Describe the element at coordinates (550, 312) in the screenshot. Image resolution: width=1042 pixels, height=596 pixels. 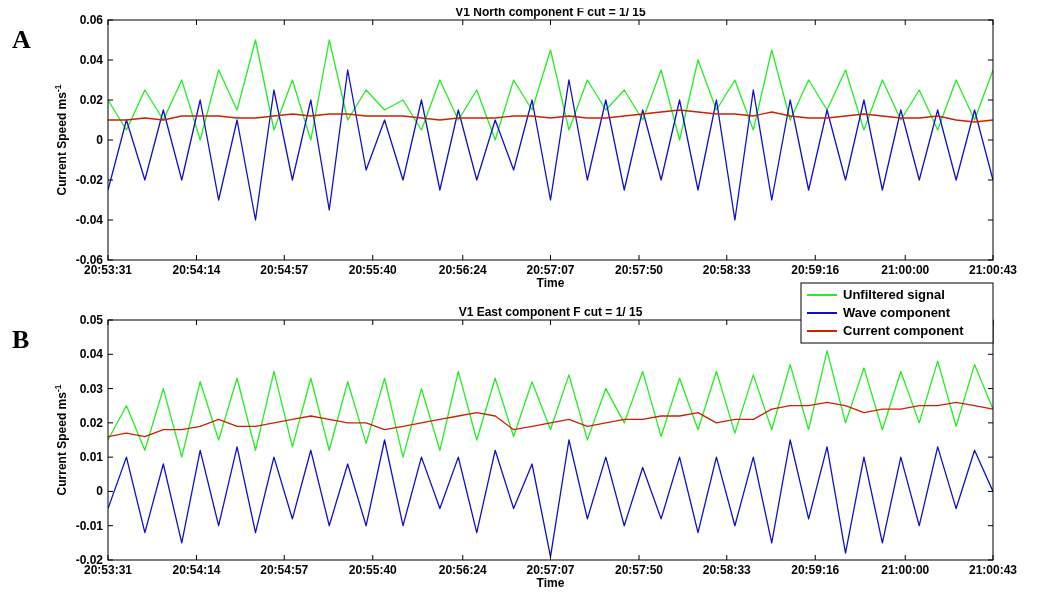
I see `chart-title: V1 East component F cut = 1/ 15` at that location.